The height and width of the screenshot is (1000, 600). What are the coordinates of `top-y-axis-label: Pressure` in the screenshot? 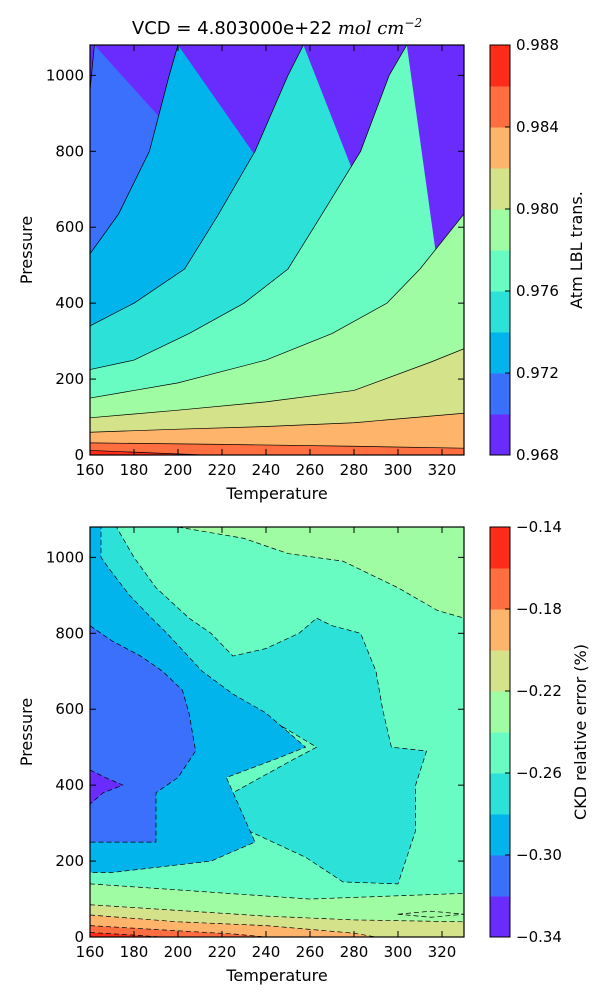 It's located at (26, 250).